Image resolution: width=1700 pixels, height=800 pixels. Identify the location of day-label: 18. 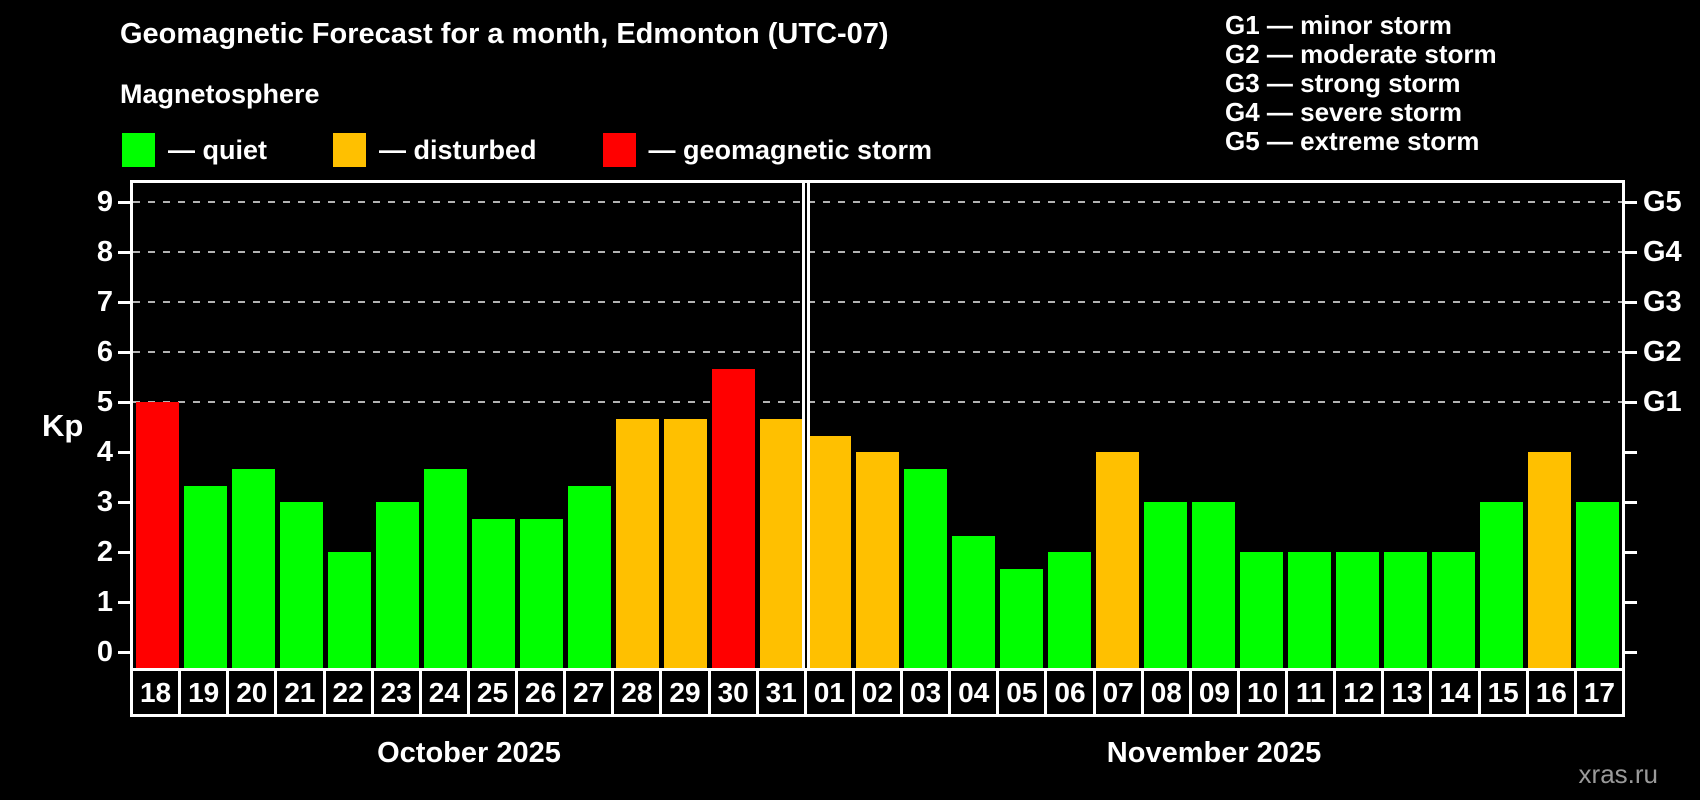
(156, 692).